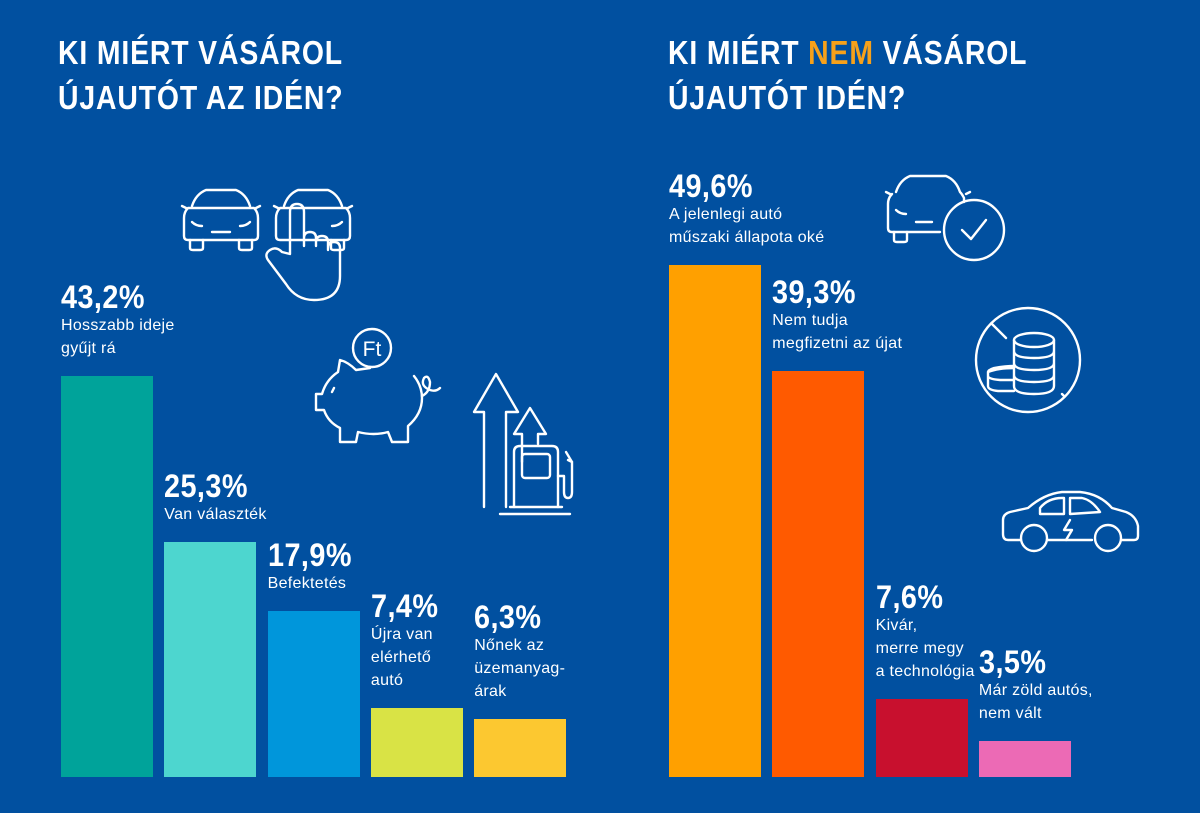 The height and width of the screenshot is (813, 1200). Describe the element at coordinates (787, 97) in the screenshot. I see `right-title-line-2: ÚJAUTÓT IDÉN?` at that location.